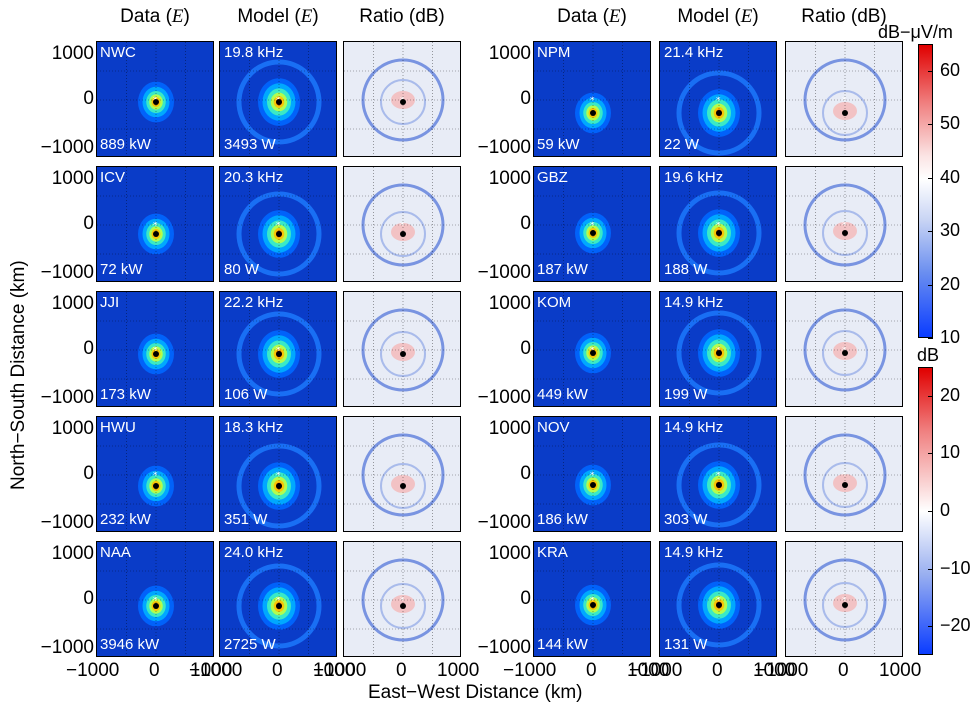 The width and height of the screenshot is (977, 704). I want to click on model-power: 199 W, so click(686, 394).